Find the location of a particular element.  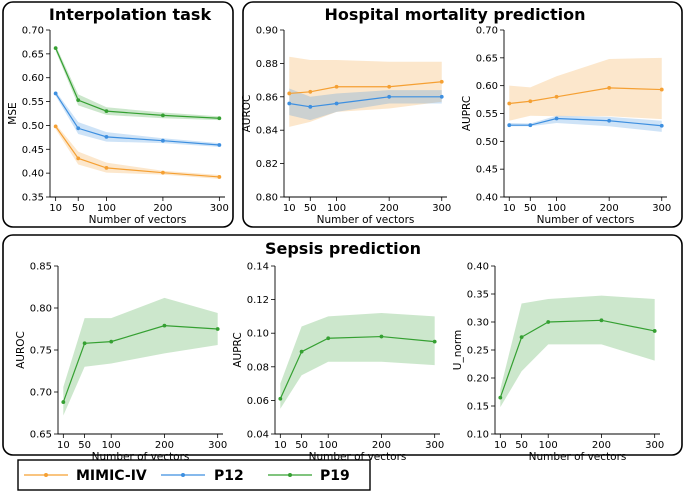

sepsis-auroc-y-tick-label: 0.65 is located at coordinates (41, 435).